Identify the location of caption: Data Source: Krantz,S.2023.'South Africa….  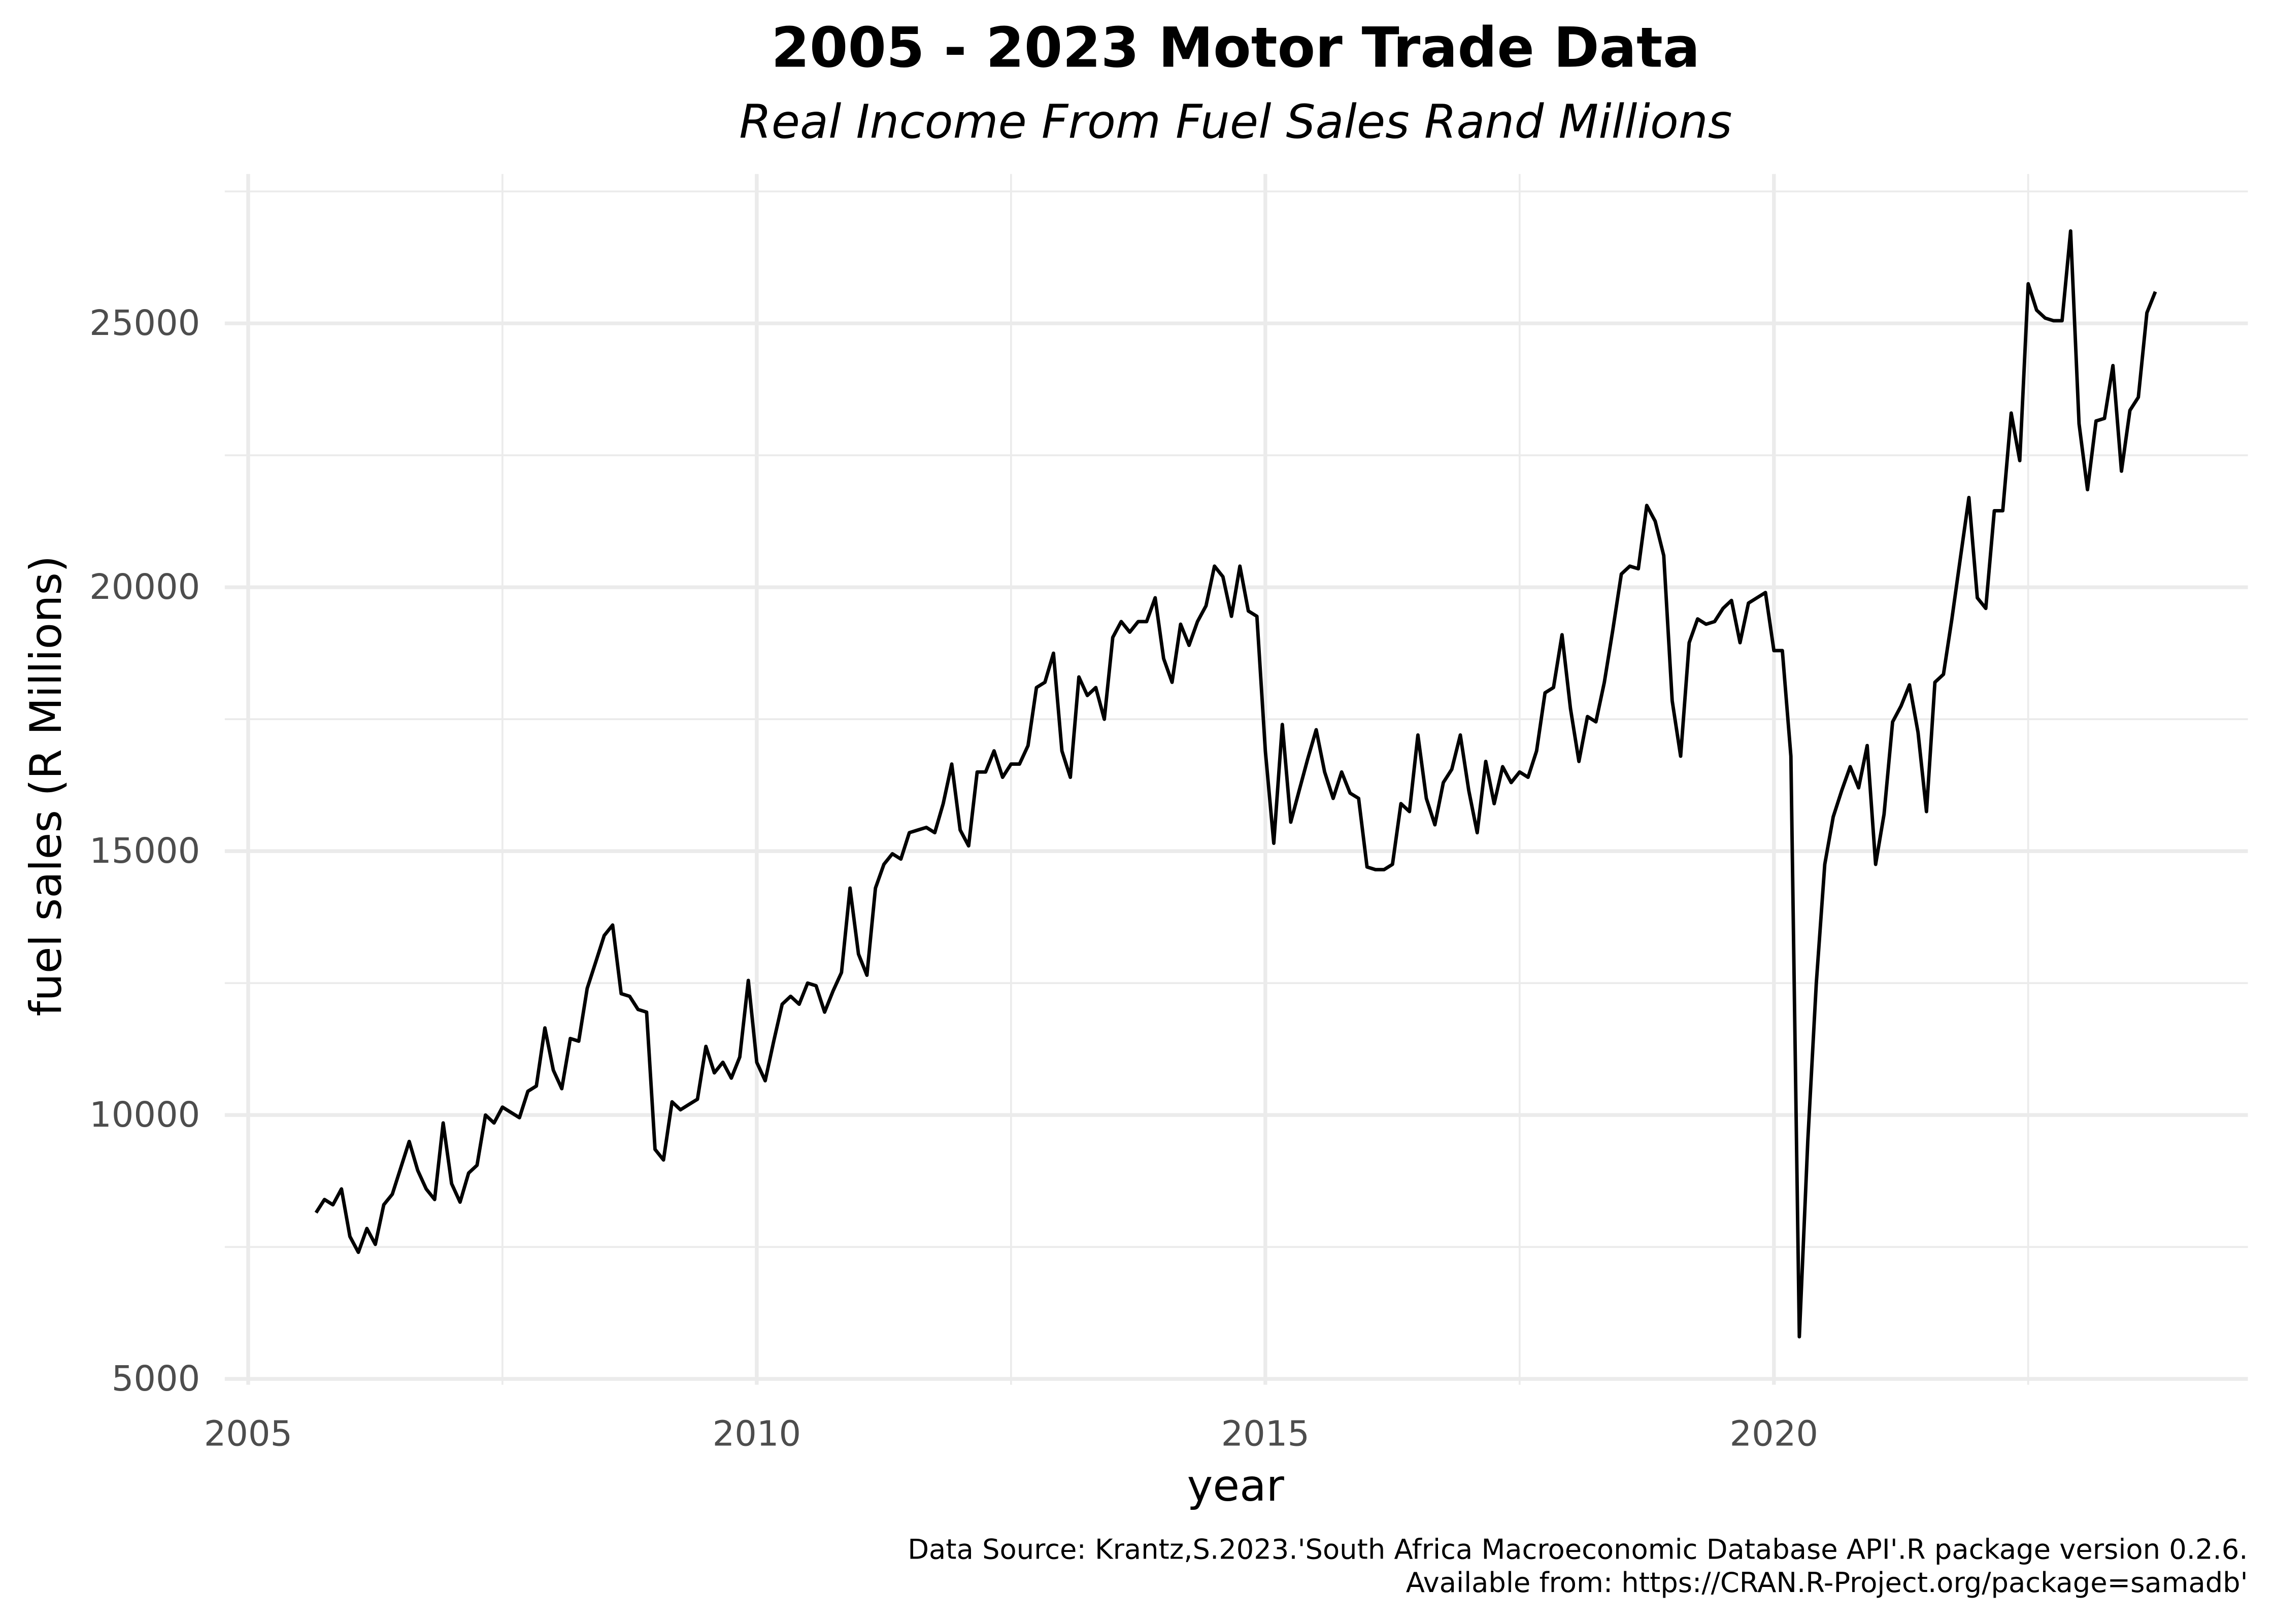
(1578, 1549).